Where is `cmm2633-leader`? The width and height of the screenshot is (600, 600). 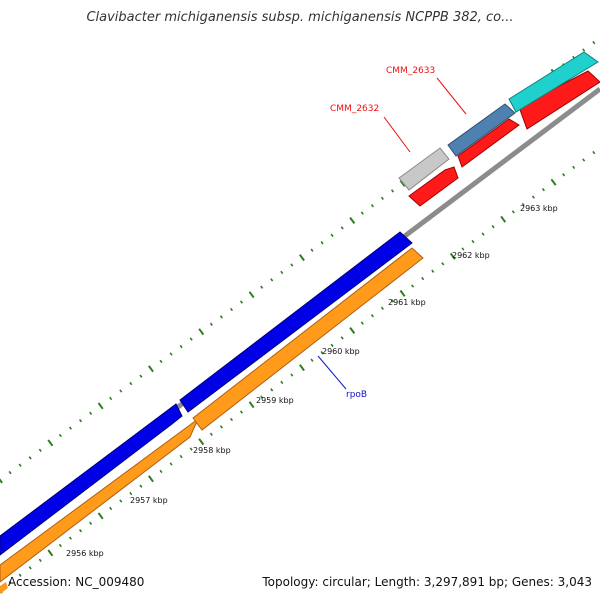 cmm2633-leader is located at coordinates (451, 96).